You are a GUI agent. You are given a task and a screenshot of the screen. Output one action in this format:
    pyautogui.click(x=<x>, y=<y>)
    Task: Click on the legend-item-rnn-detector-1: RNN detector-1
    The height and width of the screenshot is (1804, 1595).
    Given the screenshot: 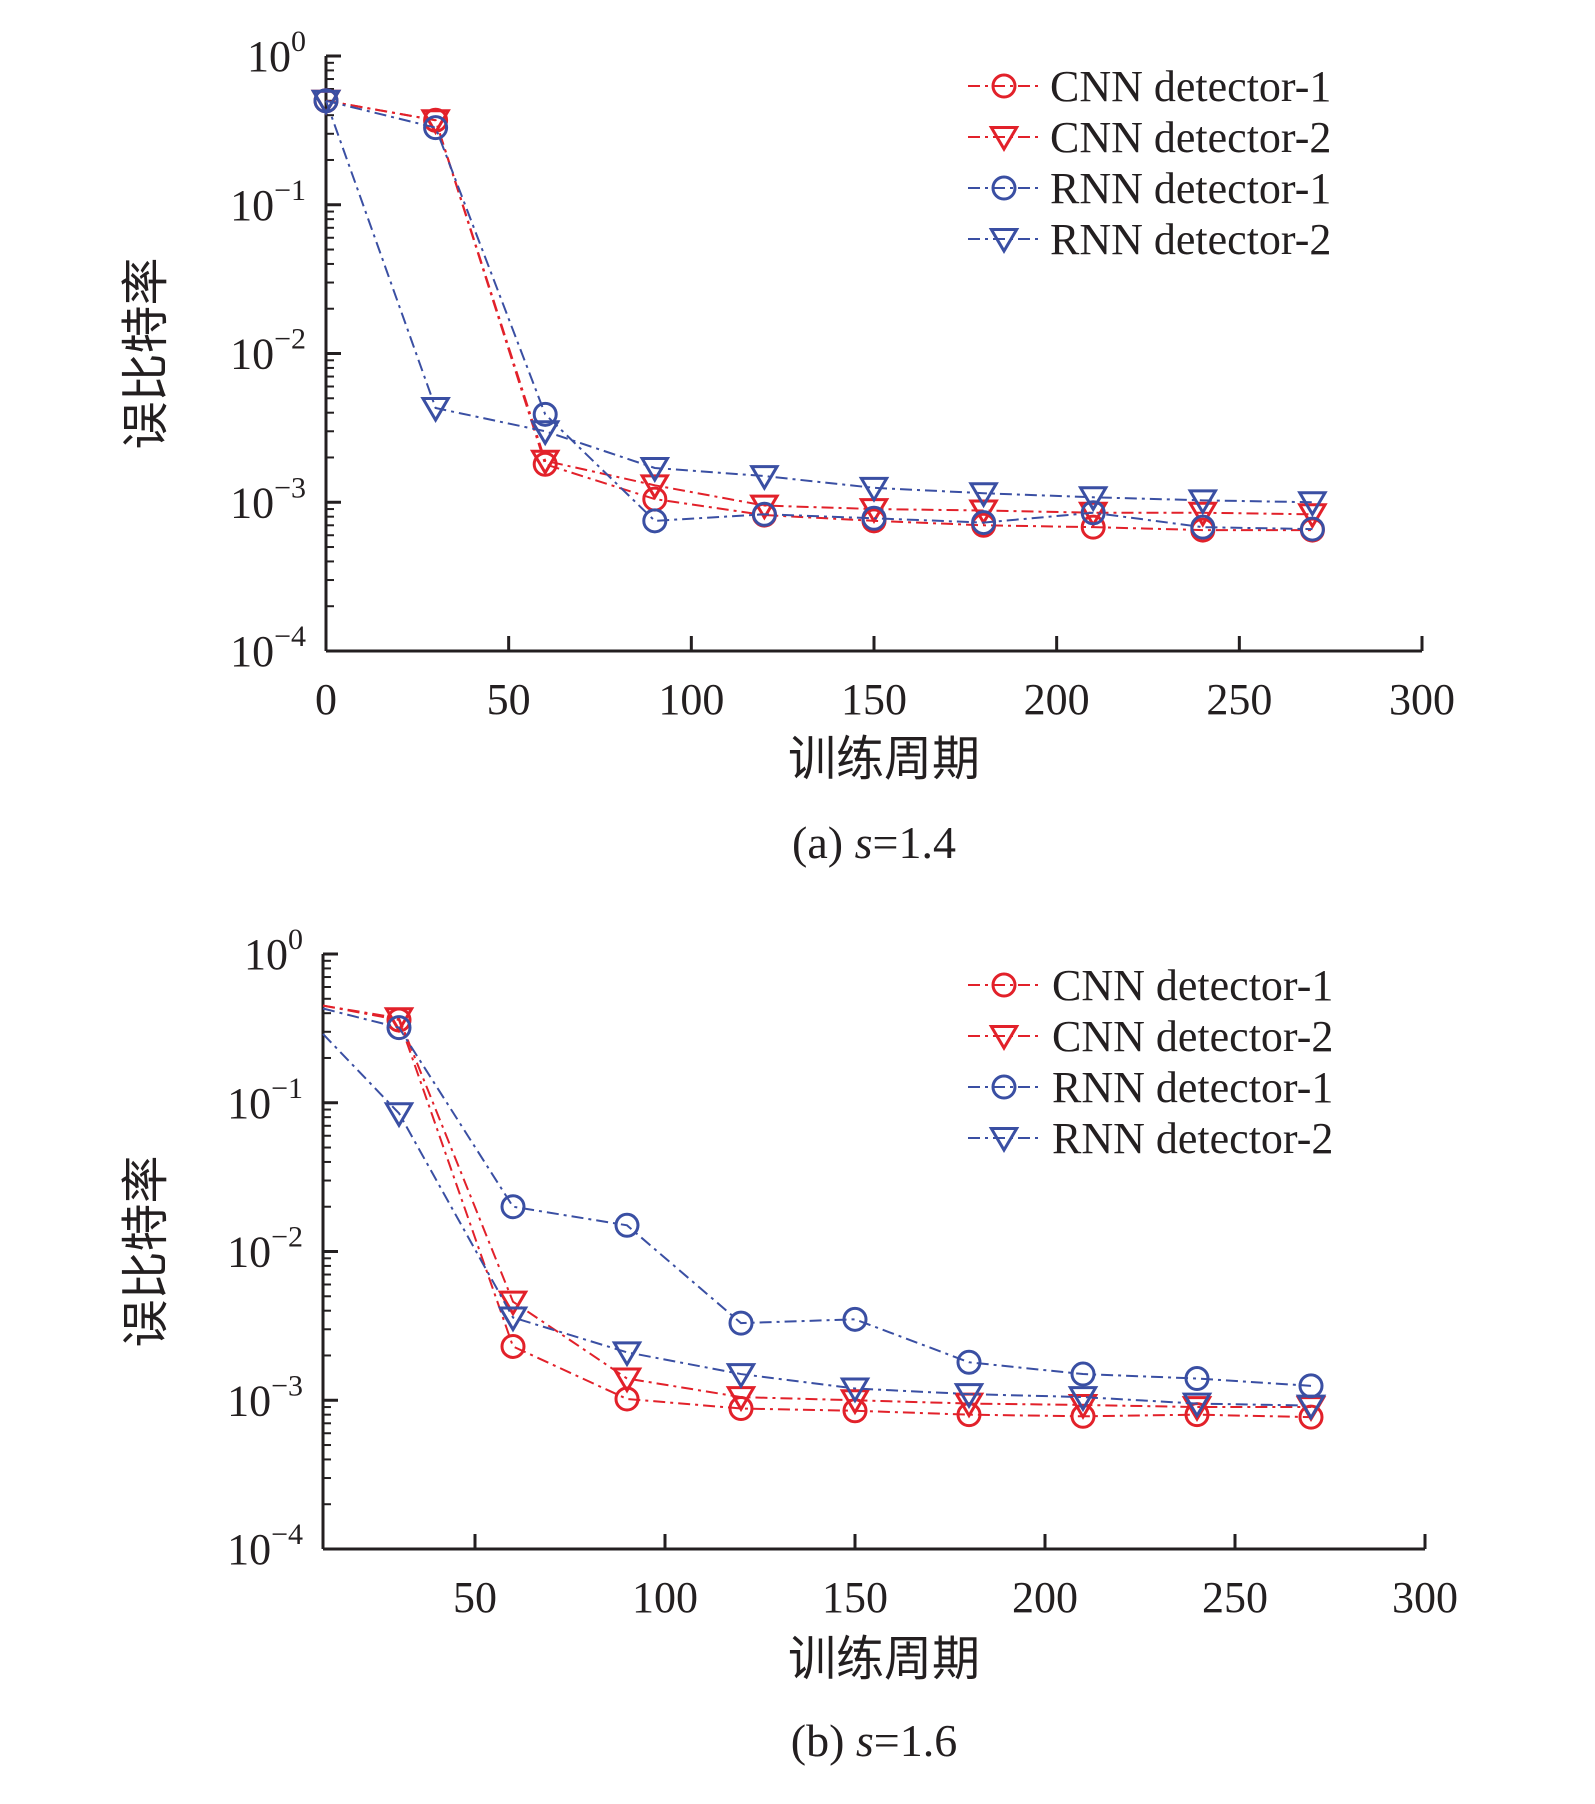 What is the action you would take?
    pyautogui.click(x=1149, y=188)
    